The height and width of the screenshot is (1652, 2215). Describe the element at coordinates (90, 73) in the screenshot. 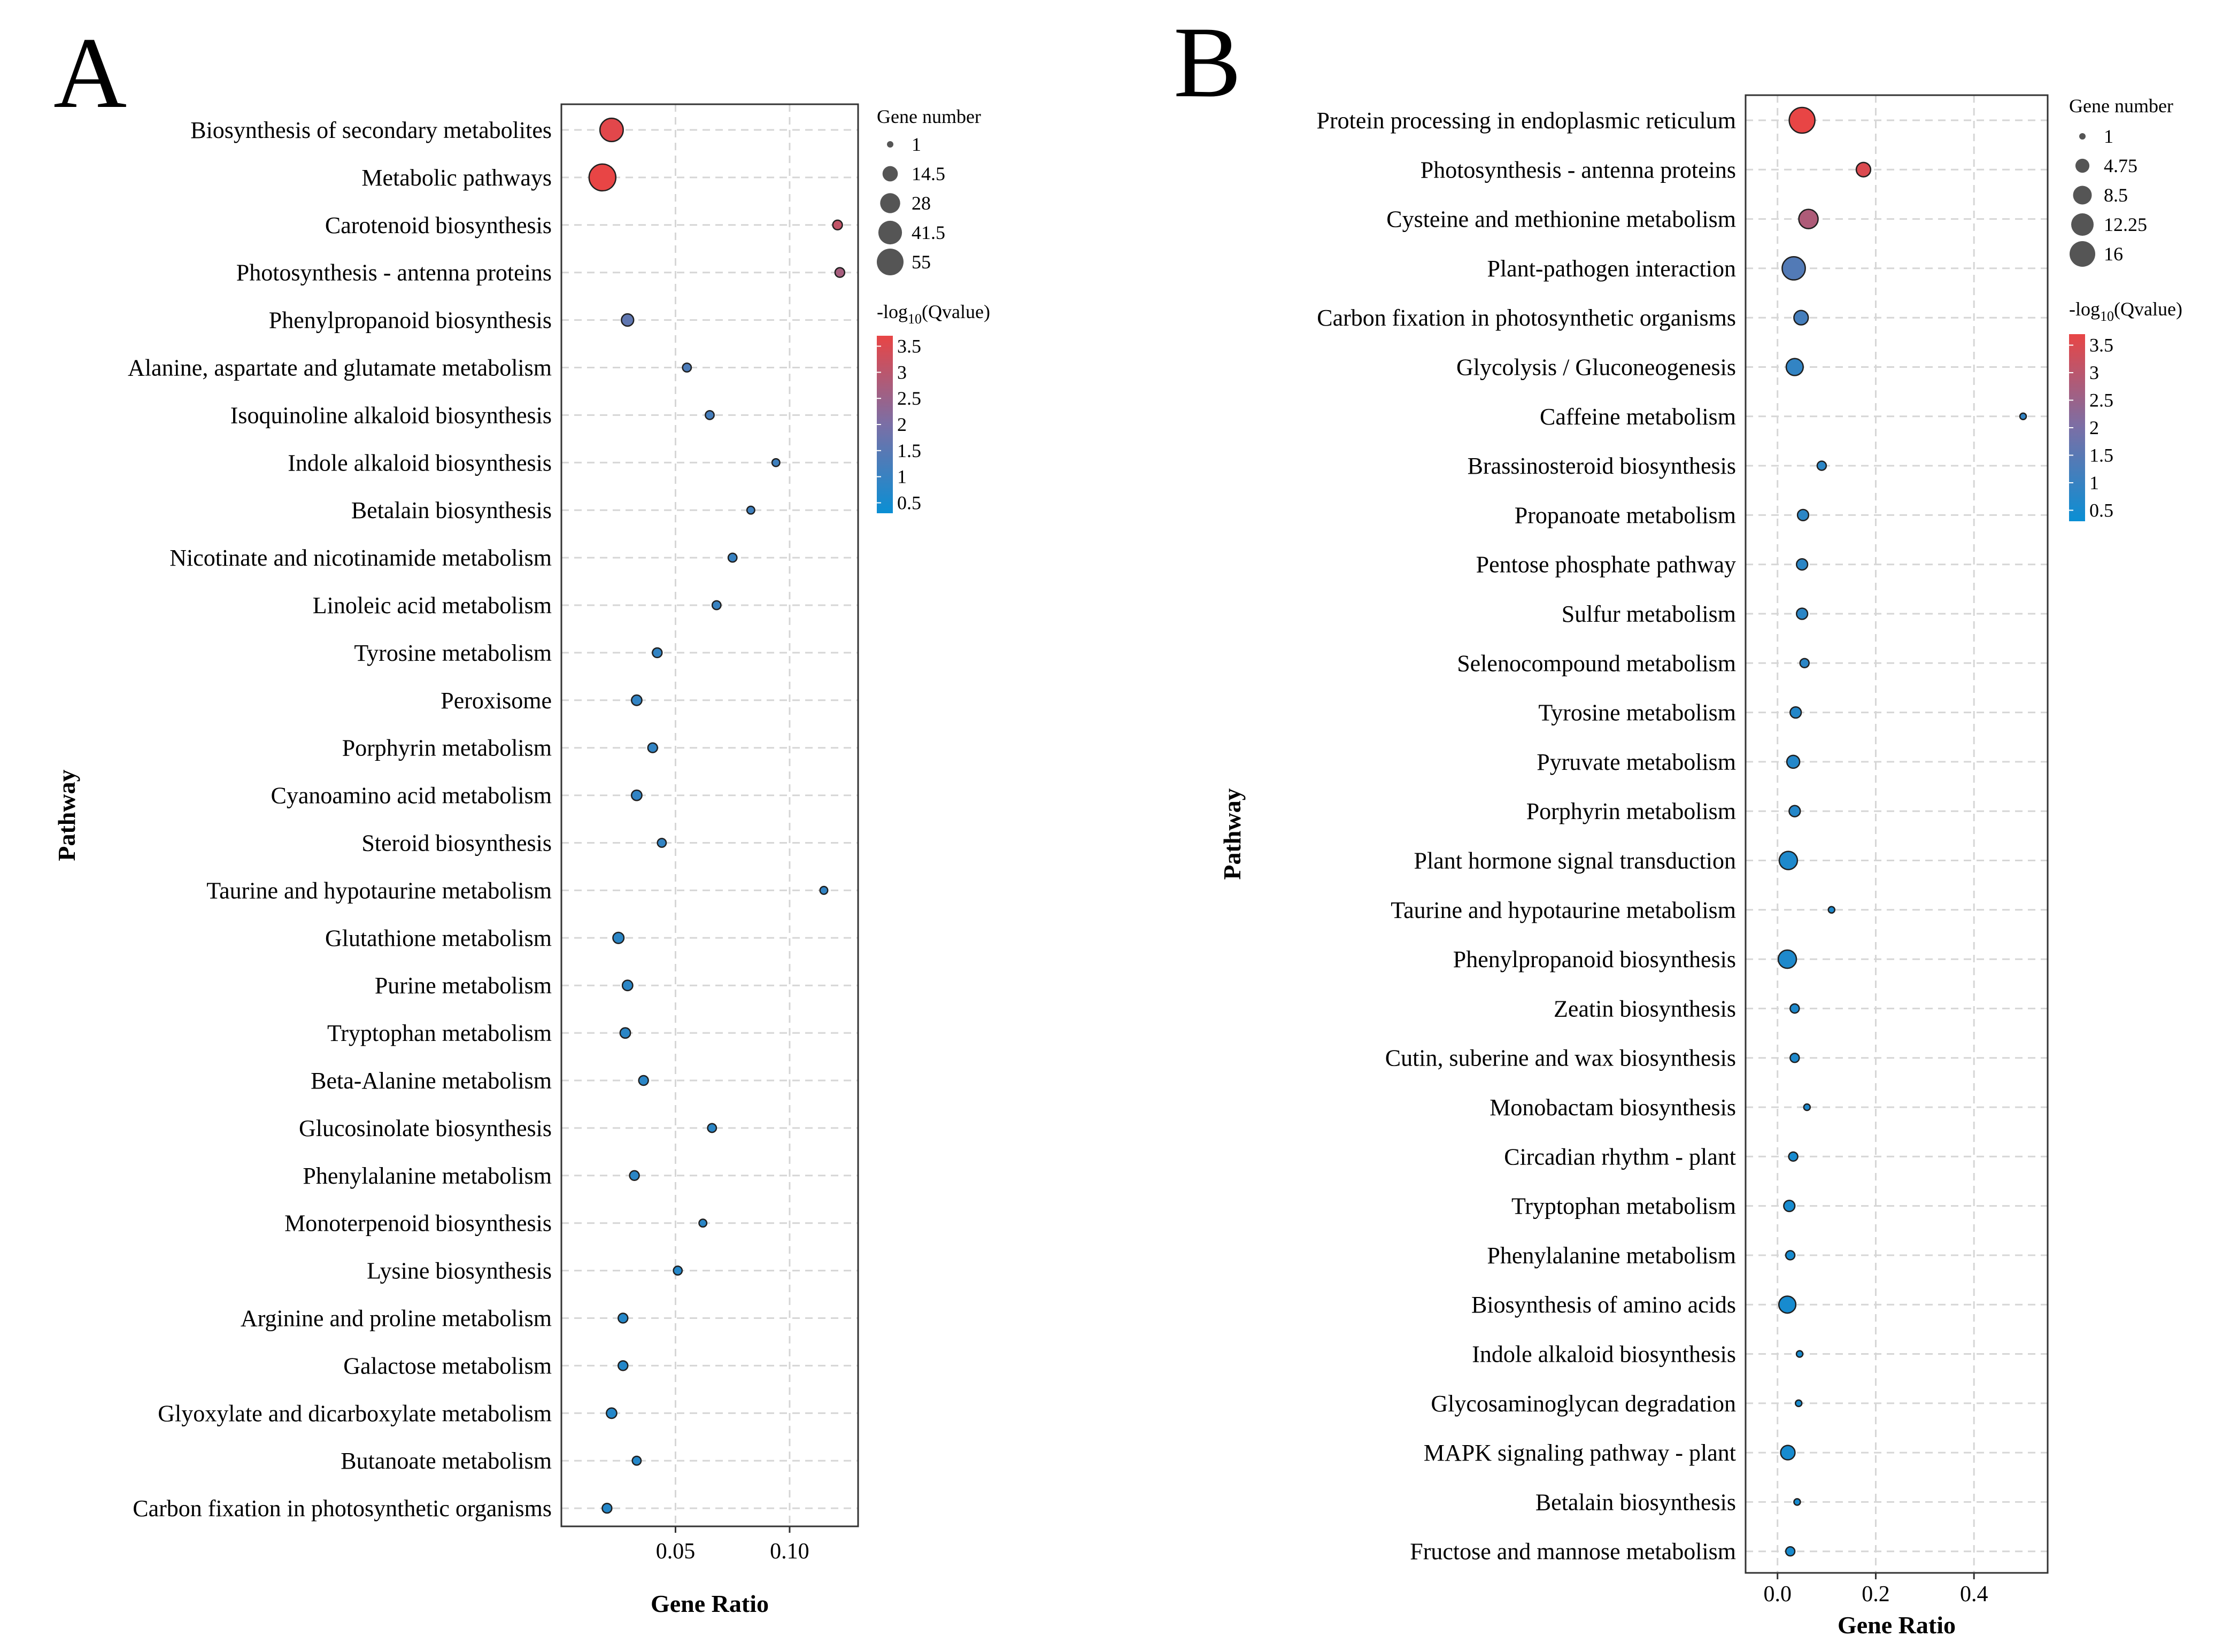

I see `panel-letter: A` at that location.